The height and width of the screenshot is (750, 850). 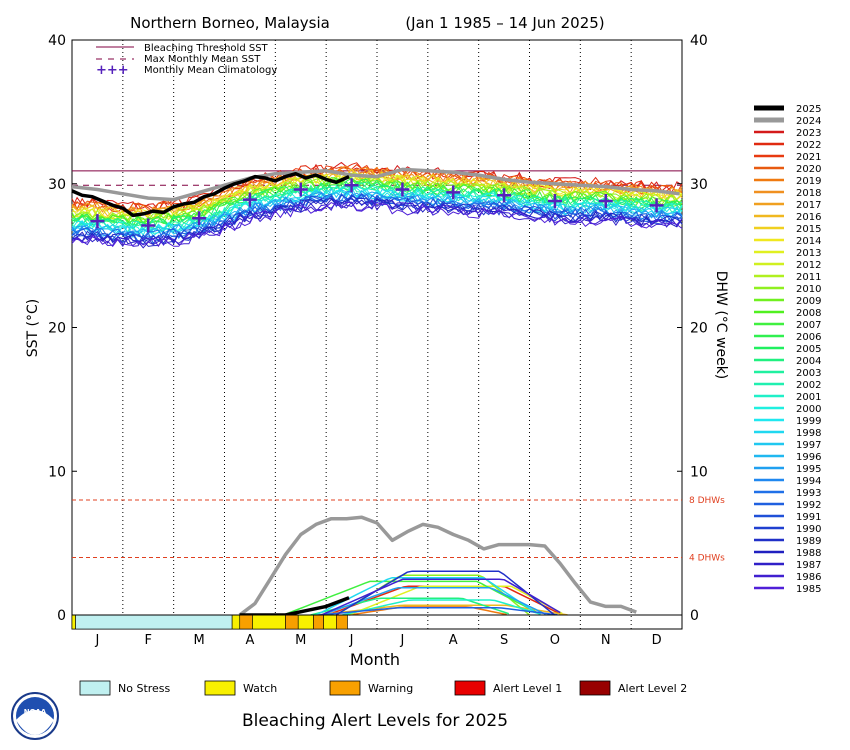 I want to click on year-legend-label: 2020, so click(x=808, y=169).